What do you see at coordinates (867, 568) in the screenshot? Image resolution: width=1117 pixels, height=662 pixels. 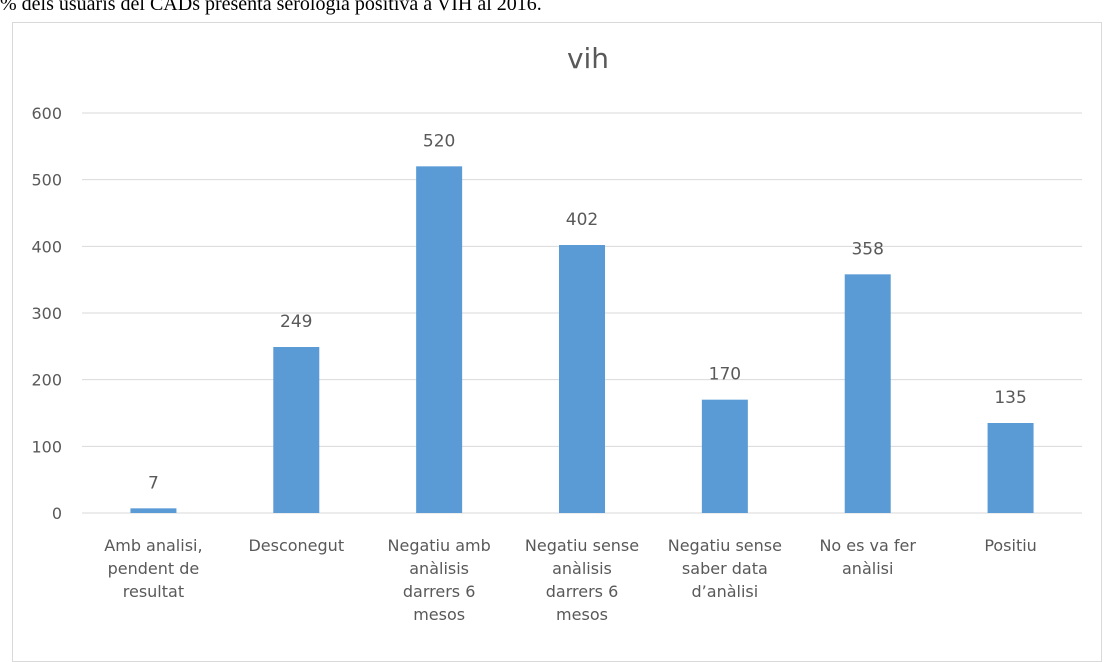 I see `x-tick-label-line: anàlisi` at bounding box center [867, 568].